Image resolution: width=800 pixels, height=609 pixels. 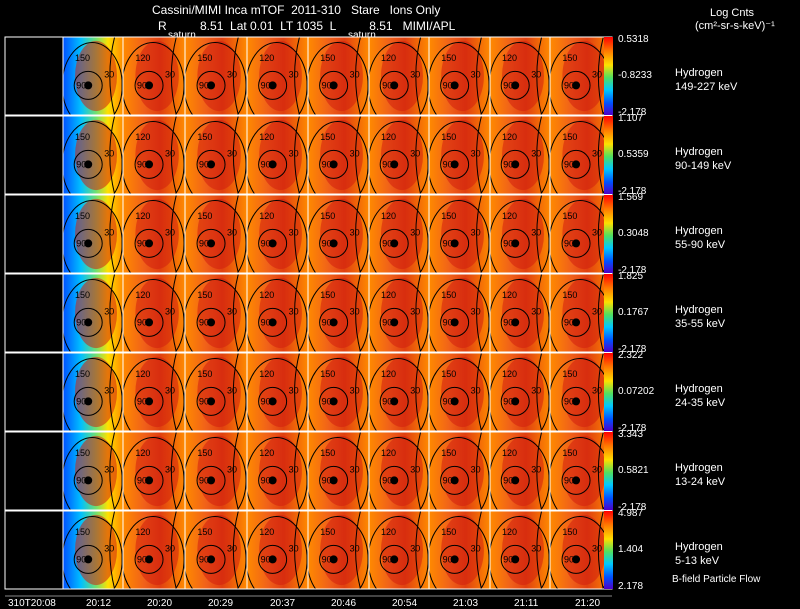 I want to click on panel-5-frame-1-contour-outer, so click(x=112, y=392).